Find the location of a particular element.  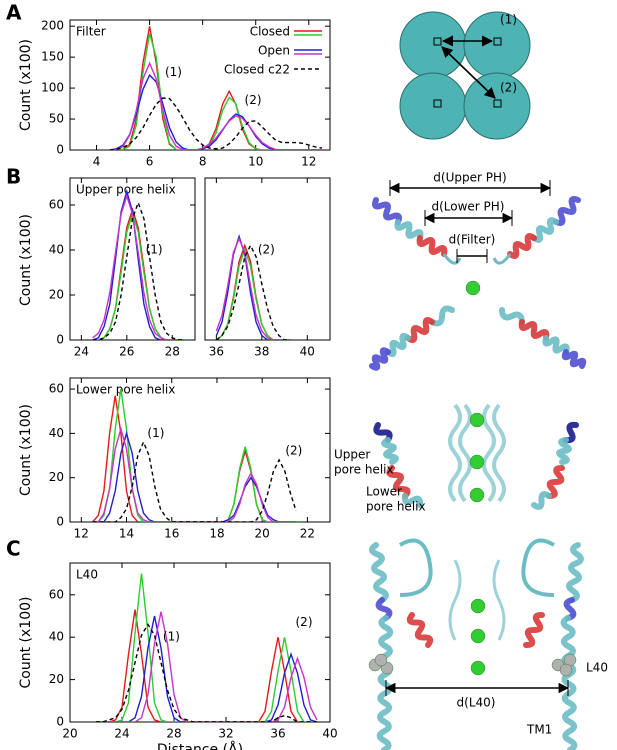

panel-title: Upper pore helix is located at coordinates (126, 190).